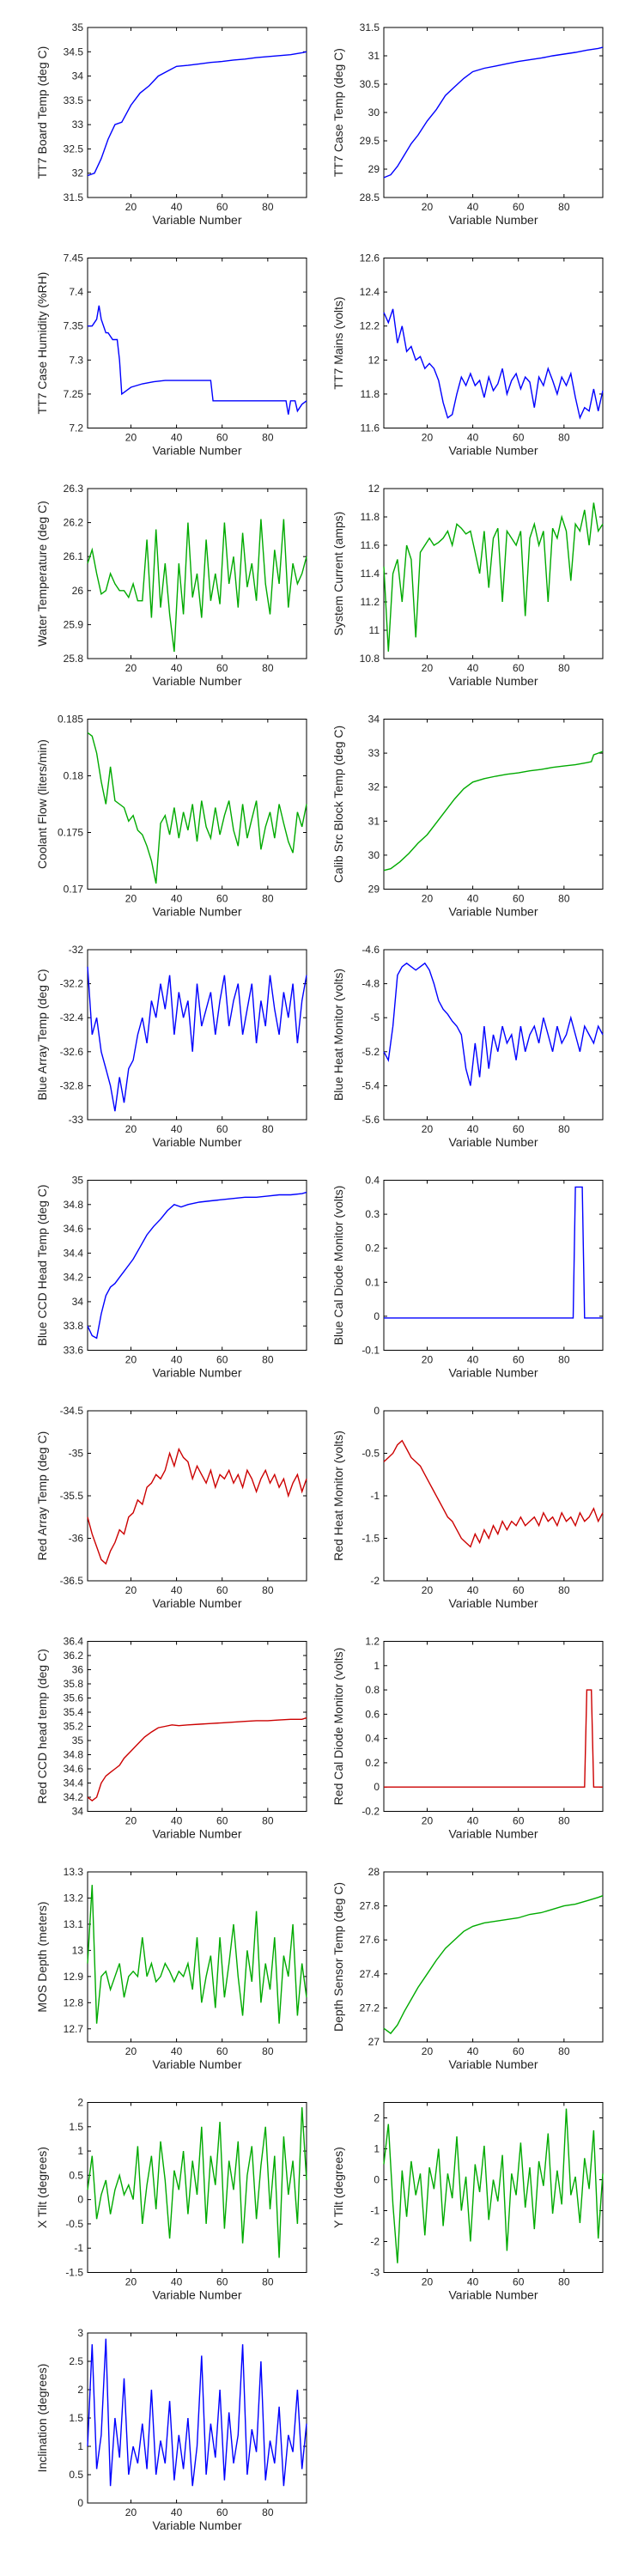 Image resolution: width=644 pixels, height=2576 pixels. What do you see at coordinates (72, 1411) in the screenshot?
I see `y-tick-label: -34.5` at bounding box center [72, 1411].